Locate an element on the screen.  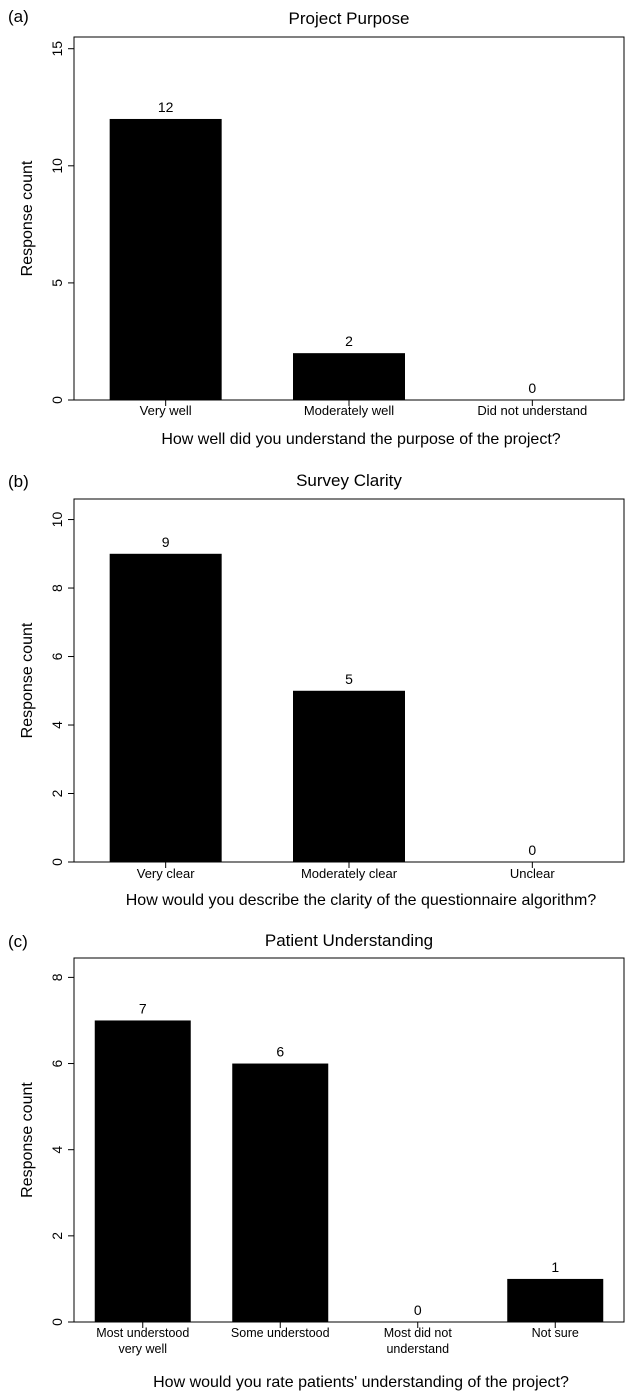
x-tick-label: Moderately clear is located at coordinates (349, 873).